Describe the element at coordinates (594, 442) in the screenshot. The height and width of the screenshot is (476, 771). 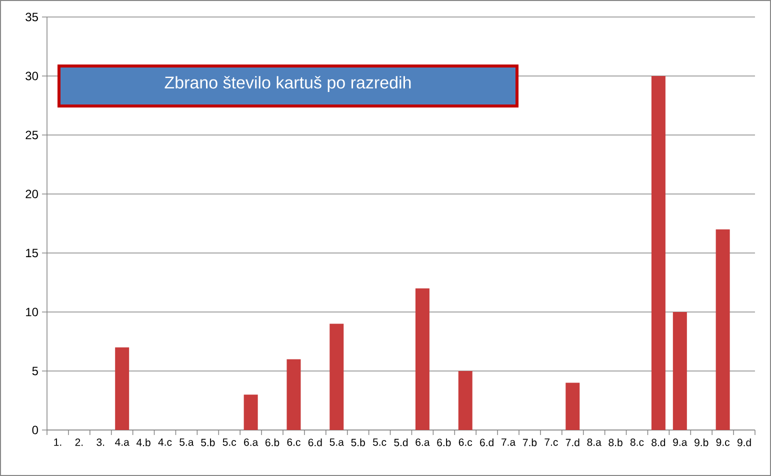
I see `x-tick-label: 8.a` at that location.